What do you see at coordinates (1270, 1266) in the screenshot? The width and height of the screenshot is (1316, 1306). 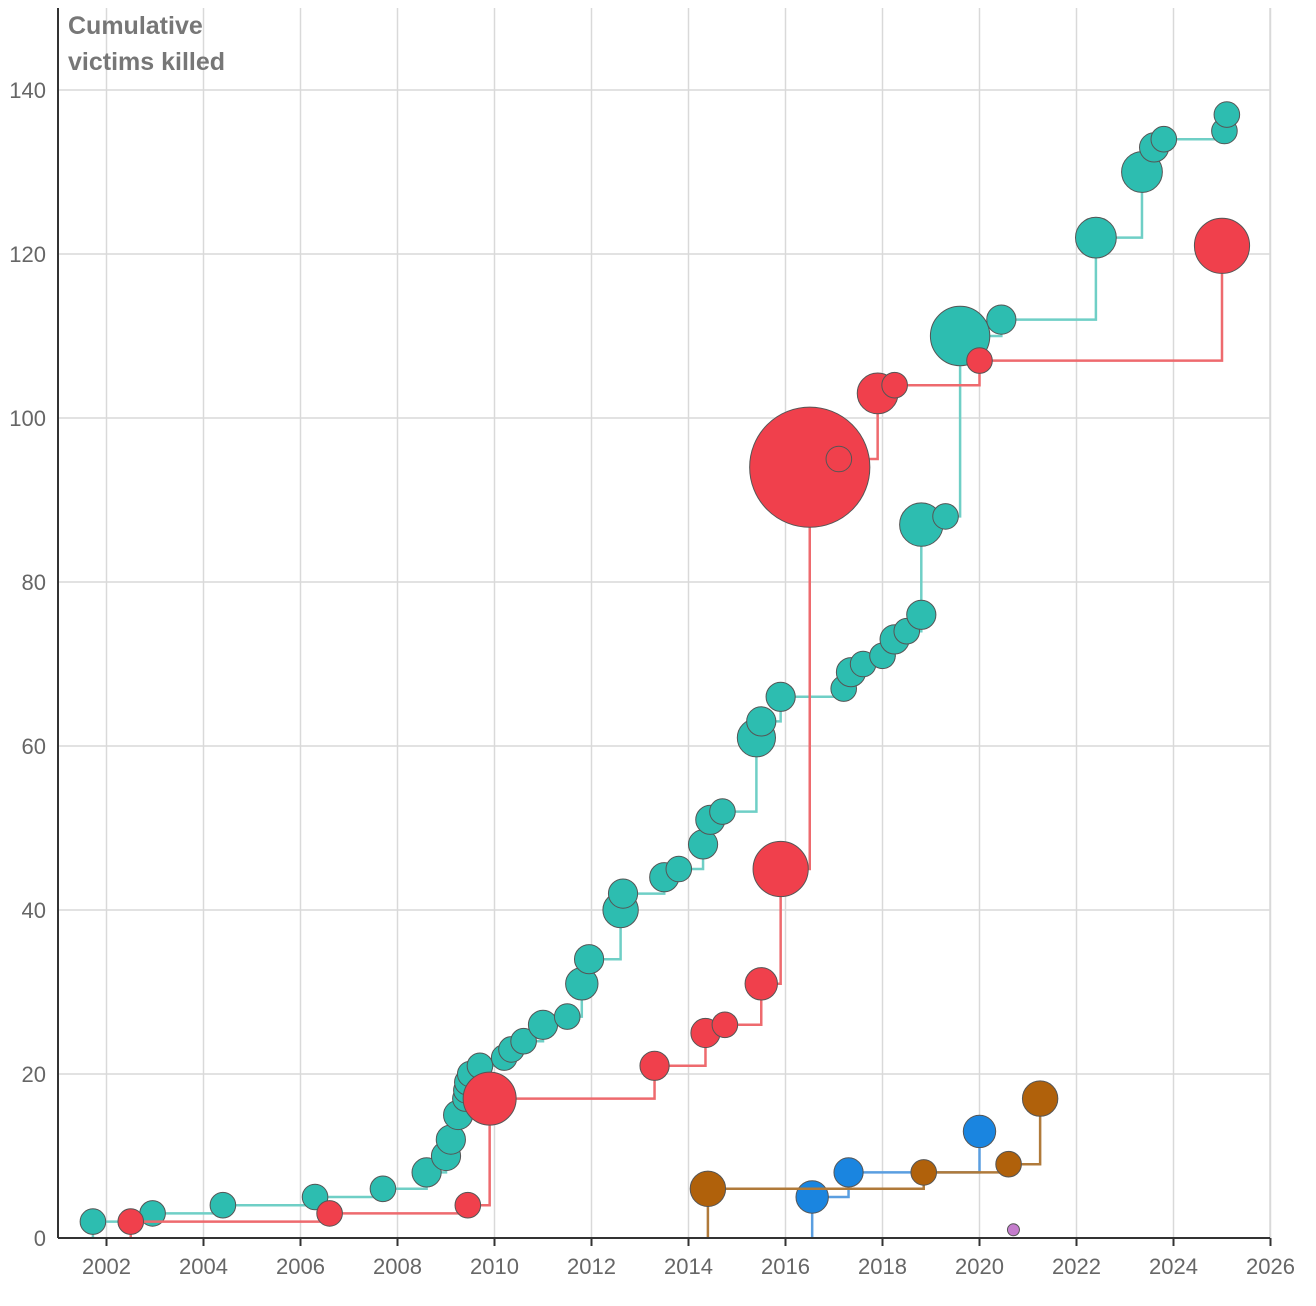 I see `x-tick-label: 2026` at bounding box center [1270, 1266].